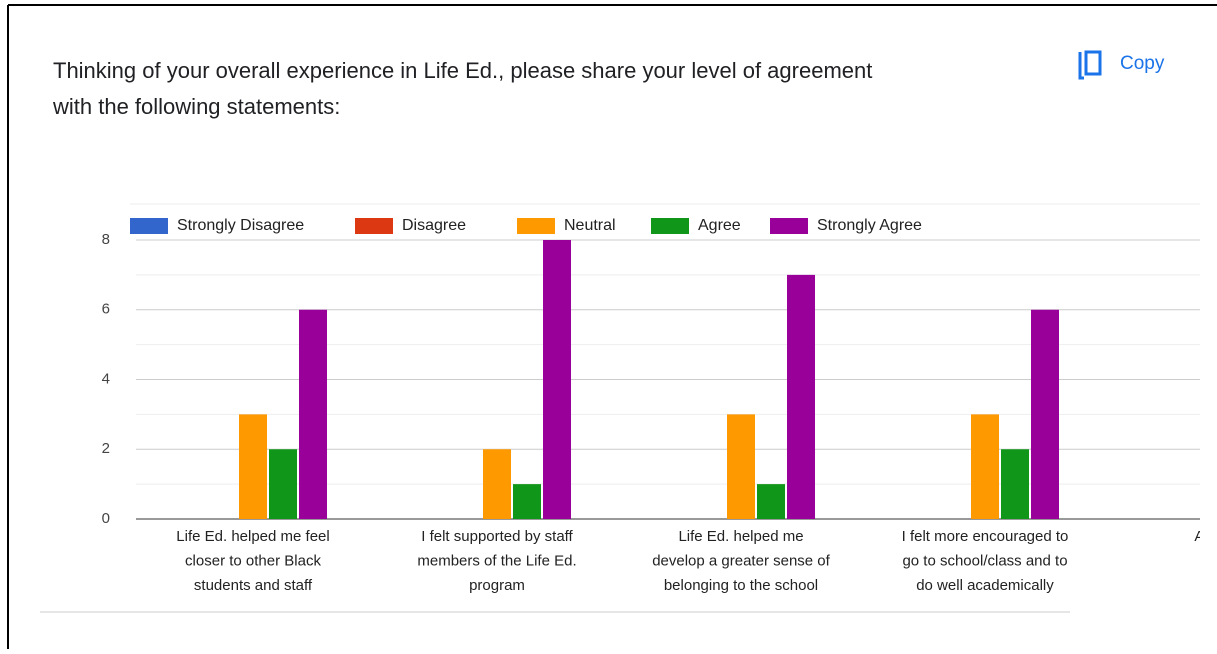  What do you see at coordinates (869, 225) in the screenshot?
I see `legend-label: Strongly Agree` at bounding box center [869, 225].